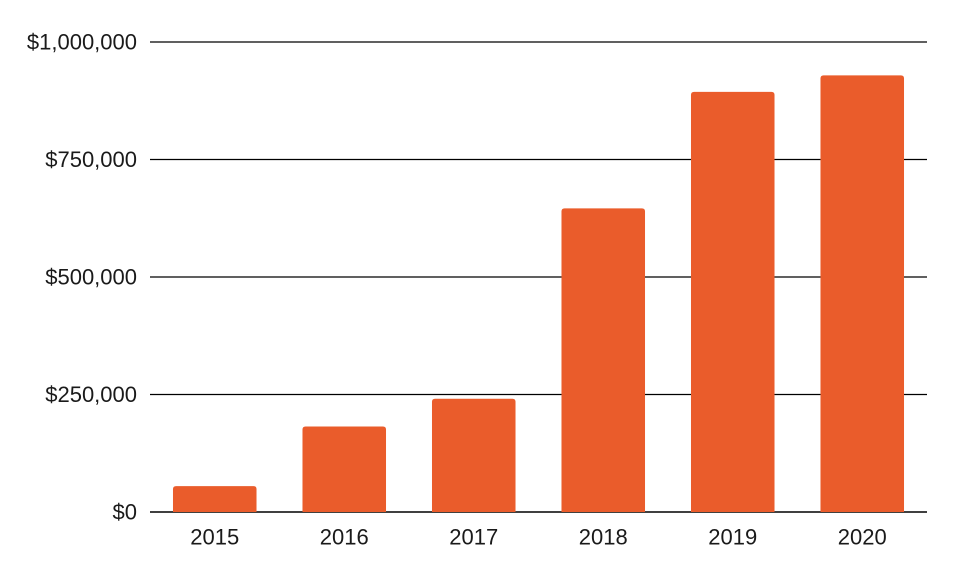 The image size is (960, 577). What do you see at coordinates (82, 42) in the screenshot?
I see `y-tick-label: $1,000,000` at bounding box center [82, 42].